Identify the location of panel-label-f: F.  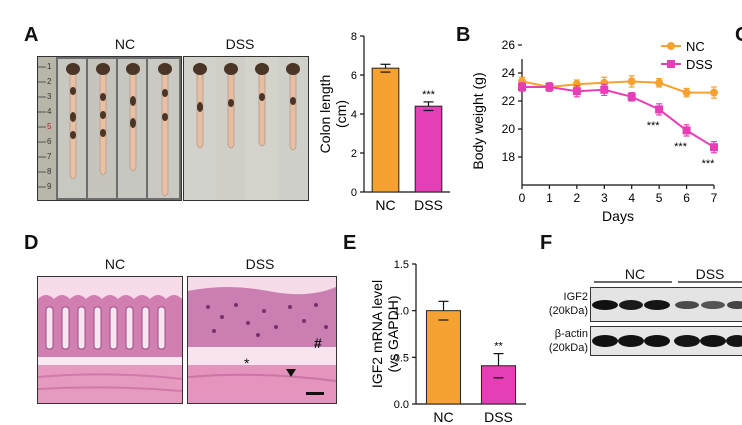
(546, 243).